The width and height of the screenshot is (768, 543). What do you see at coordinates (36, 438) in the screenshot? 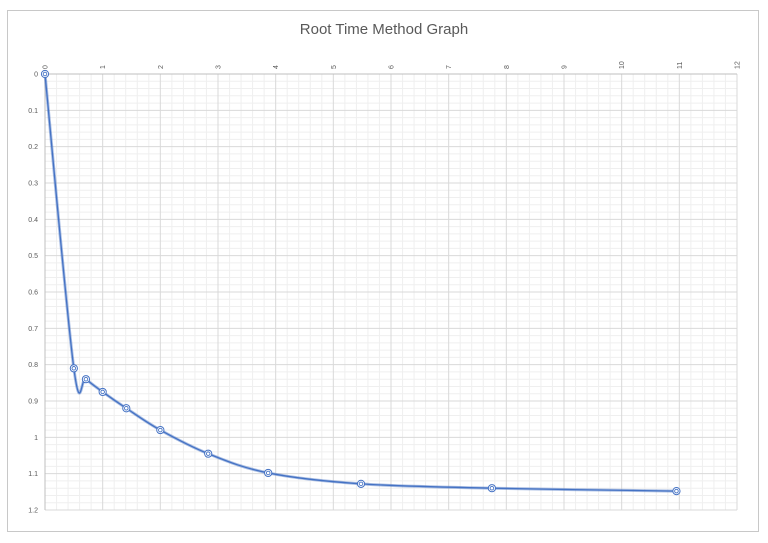
I see `y-tick-label: 1` at bounding box center [36, 438].